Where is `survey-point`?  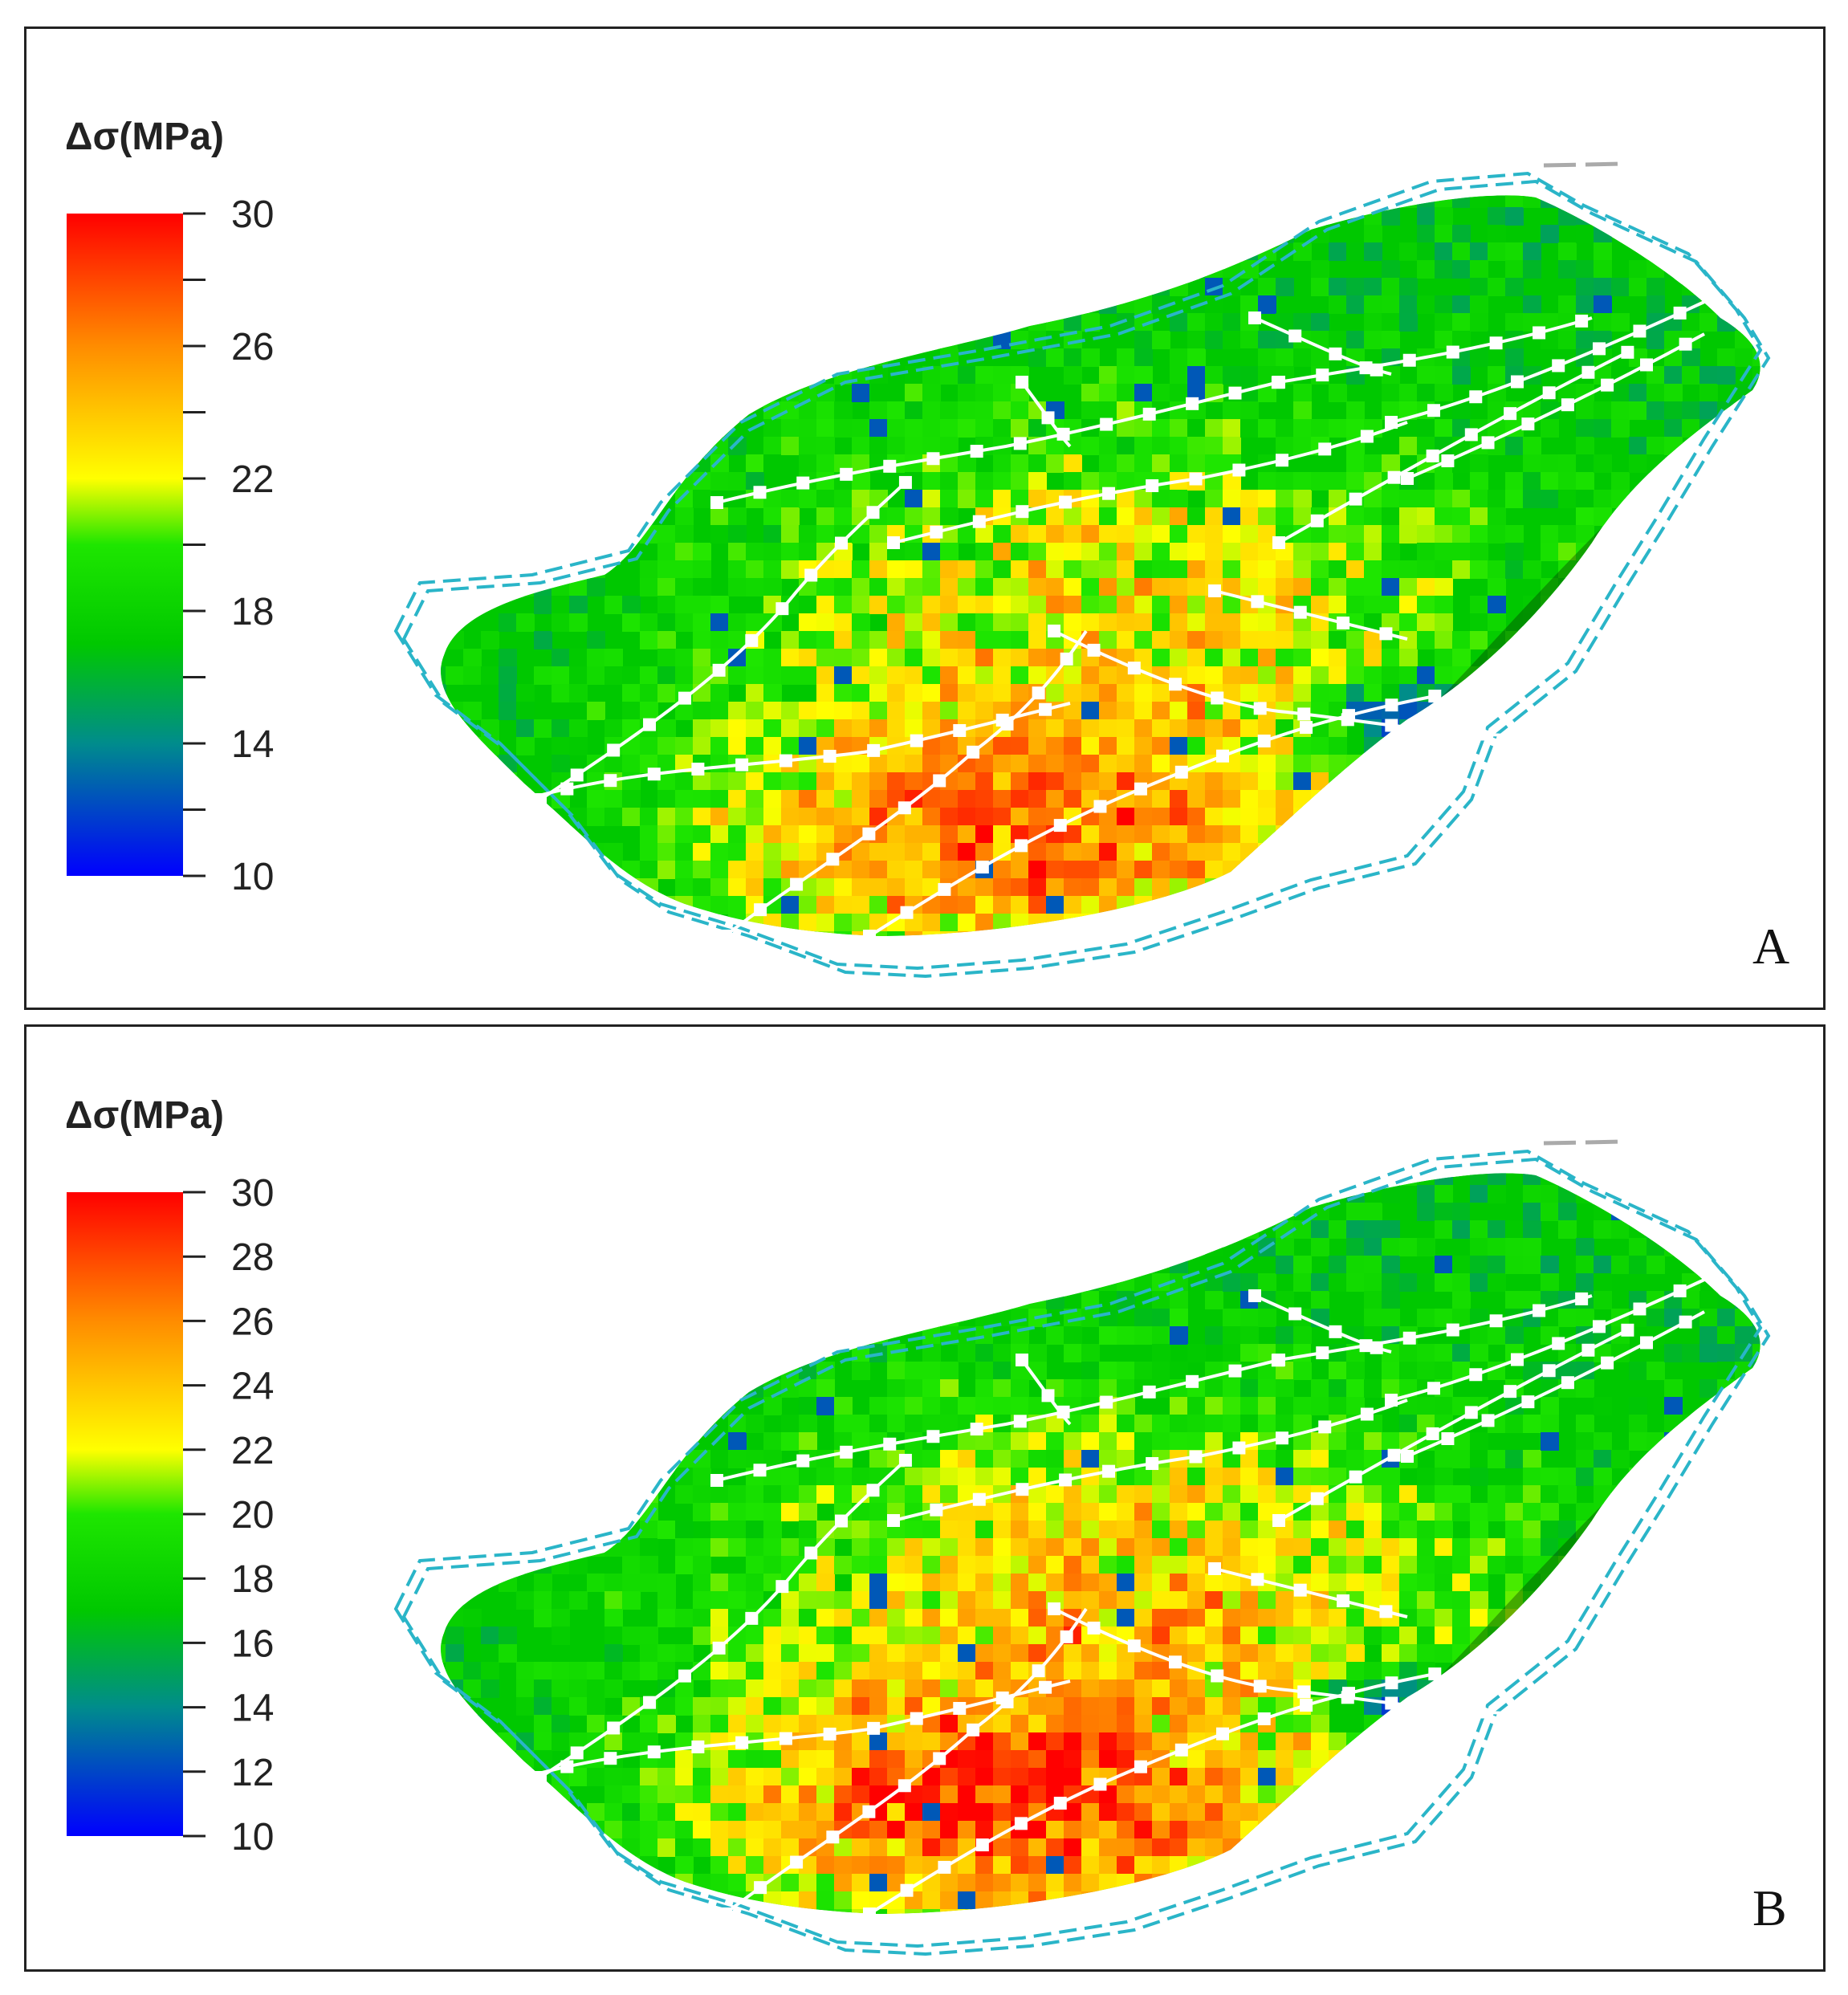
survey-point is located at coordinates (893, 543).